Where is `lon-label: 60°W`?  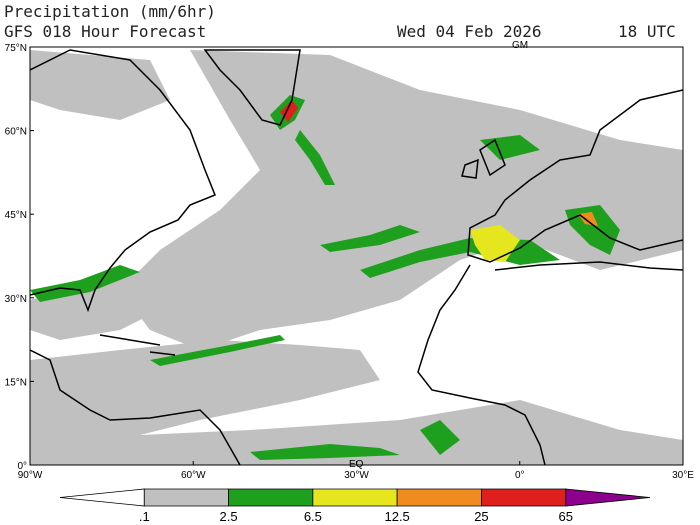 lon-label: 60°W is located at coordinates (193, 475).